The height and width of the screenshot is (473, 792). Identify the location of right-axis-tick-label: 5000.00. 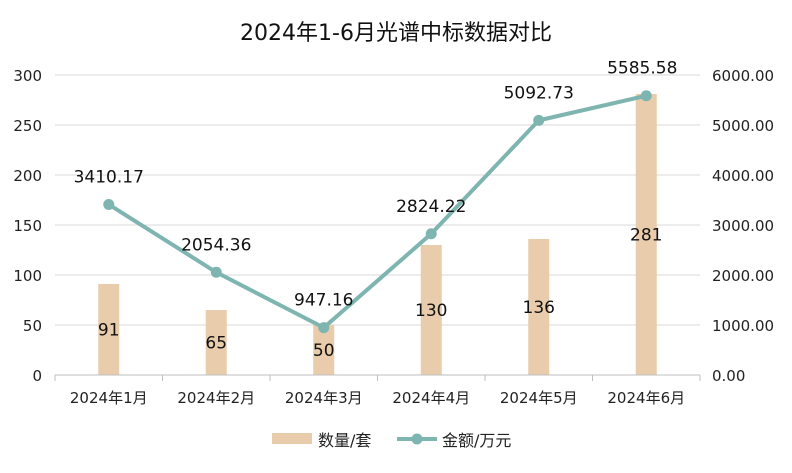
(743, 126).